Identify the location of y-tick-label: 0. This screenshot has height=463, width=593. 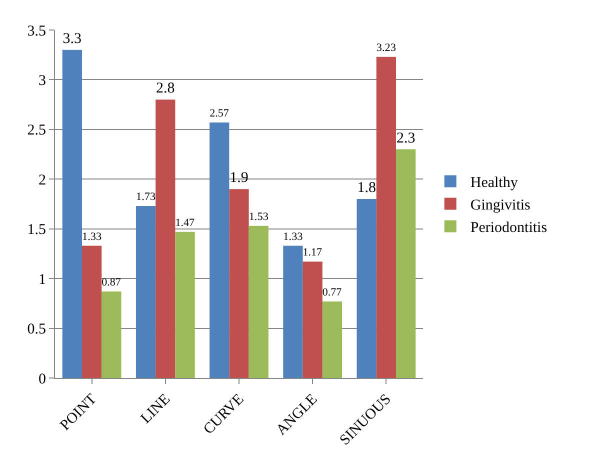
(42, 379).